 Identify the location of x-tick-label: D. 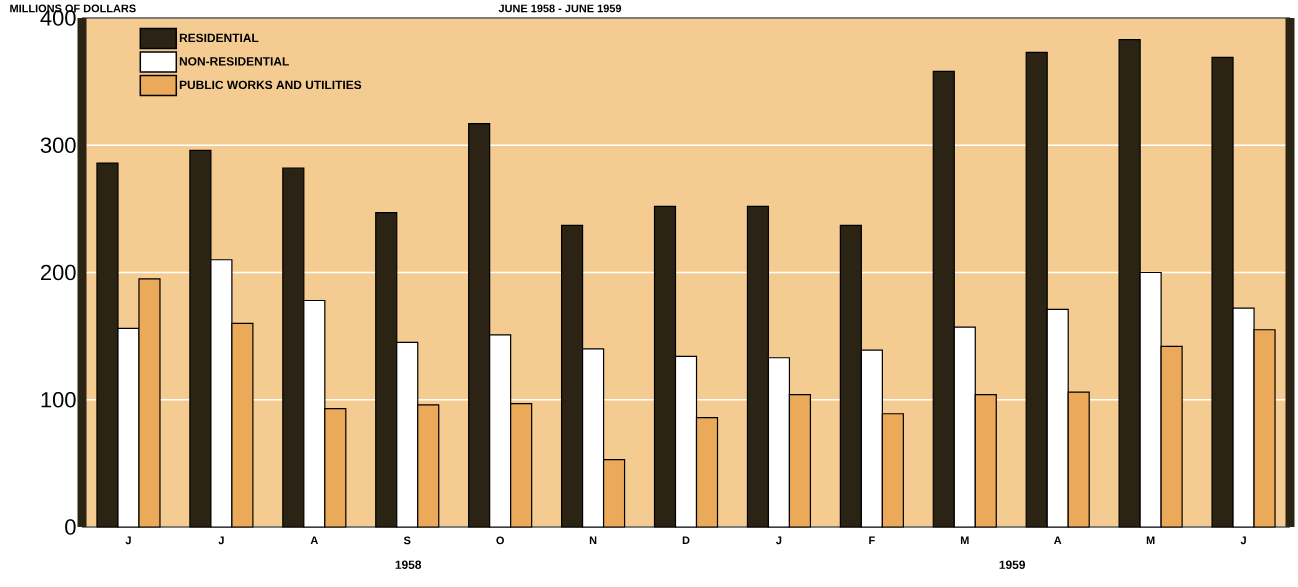
(686, 540).